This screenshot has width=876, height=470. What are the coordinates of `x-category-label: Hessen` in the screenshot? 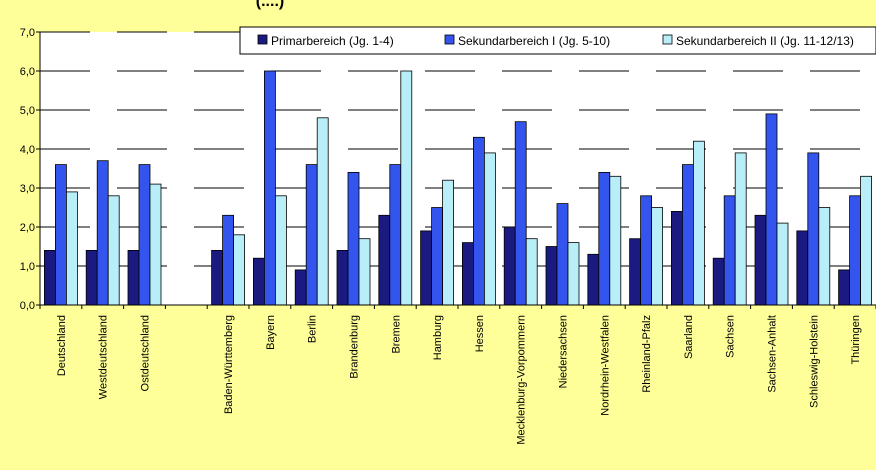 It's located at (480, 333).